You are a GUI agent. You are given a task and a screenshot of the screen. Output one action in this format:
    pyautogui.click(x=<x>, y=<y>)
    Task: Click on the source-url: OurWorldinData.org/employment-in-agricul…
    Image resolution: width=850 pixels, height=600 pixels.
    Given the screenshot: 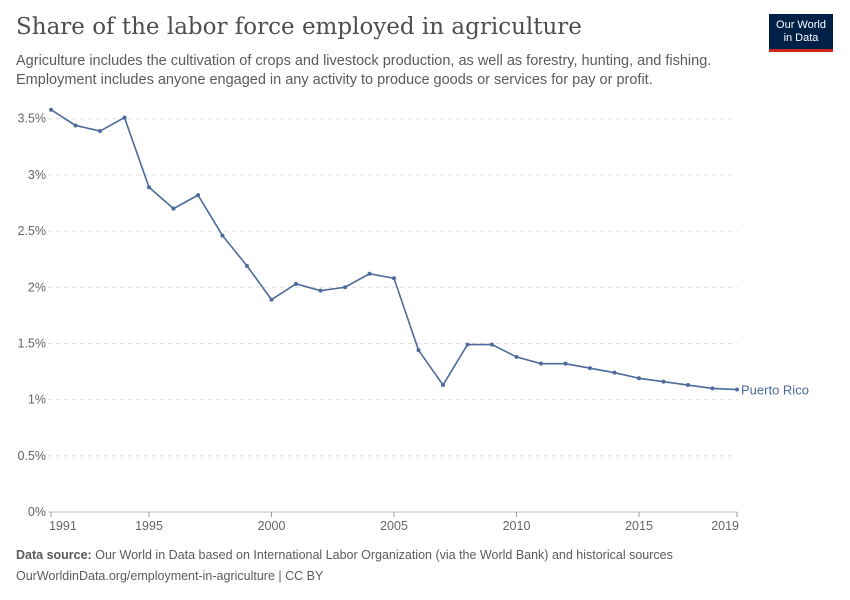 What is the action you would take?
    pyautogui.click(x=170, y=576)
    